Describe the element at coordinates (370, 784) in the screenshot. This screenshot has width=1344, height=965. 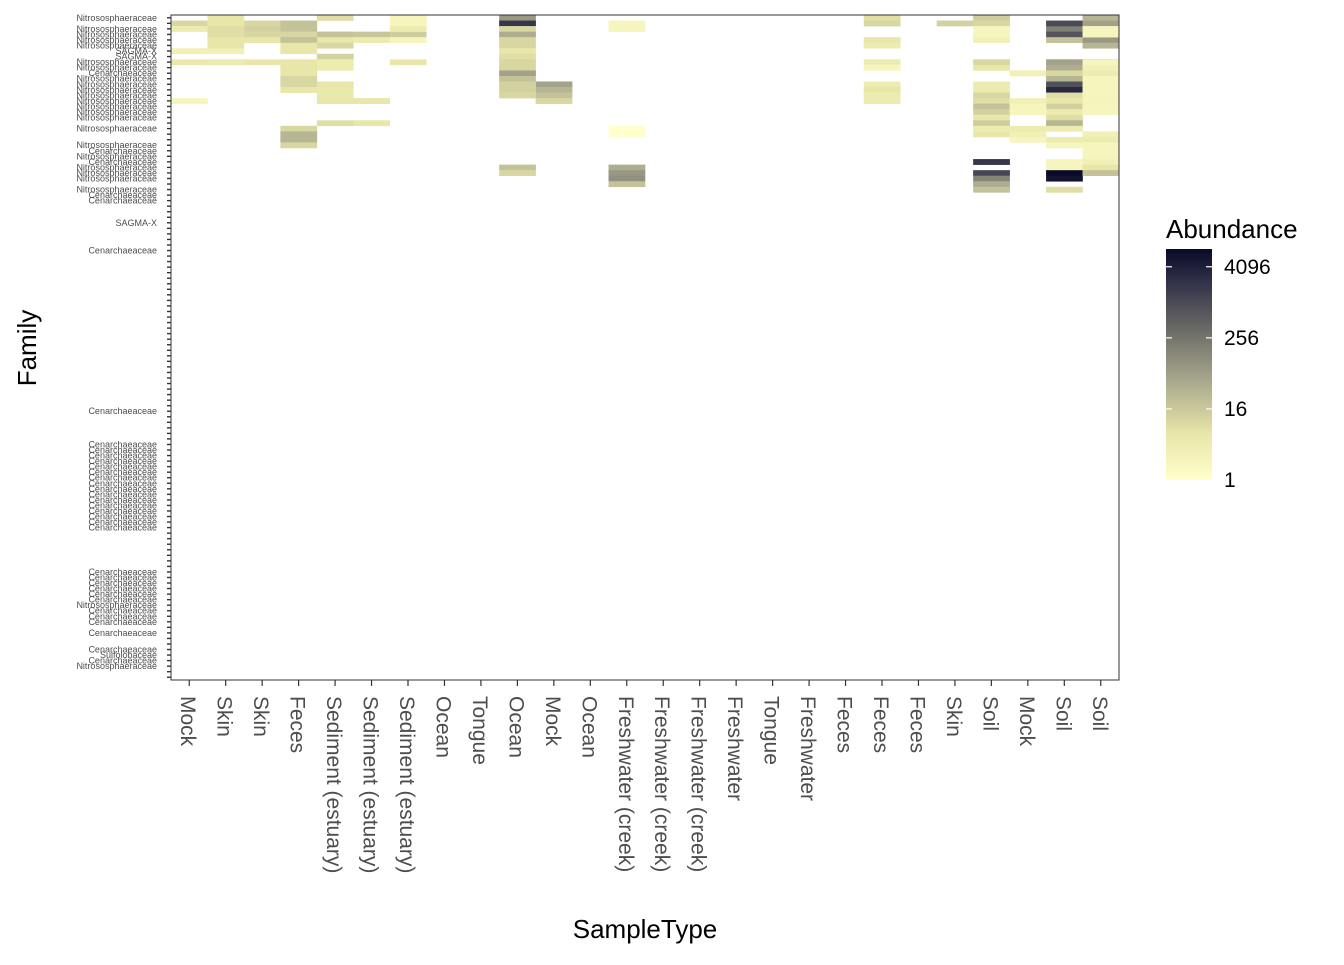
I see `x-tick-label: Sediment (estuary)` at that location.